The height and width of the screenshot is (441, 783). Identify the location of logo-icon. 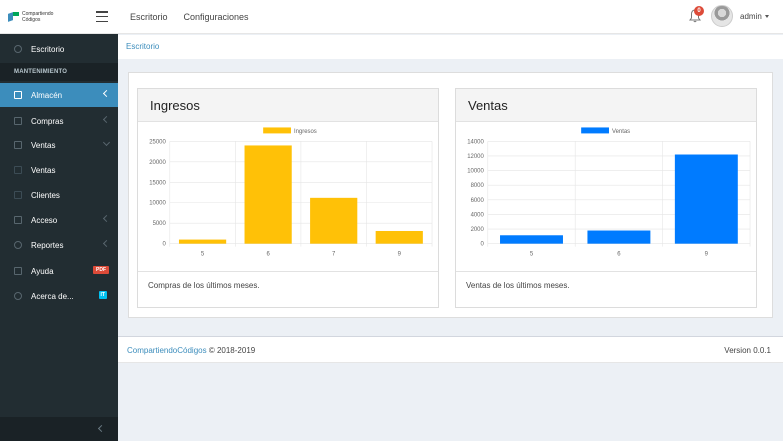
(14, 17).